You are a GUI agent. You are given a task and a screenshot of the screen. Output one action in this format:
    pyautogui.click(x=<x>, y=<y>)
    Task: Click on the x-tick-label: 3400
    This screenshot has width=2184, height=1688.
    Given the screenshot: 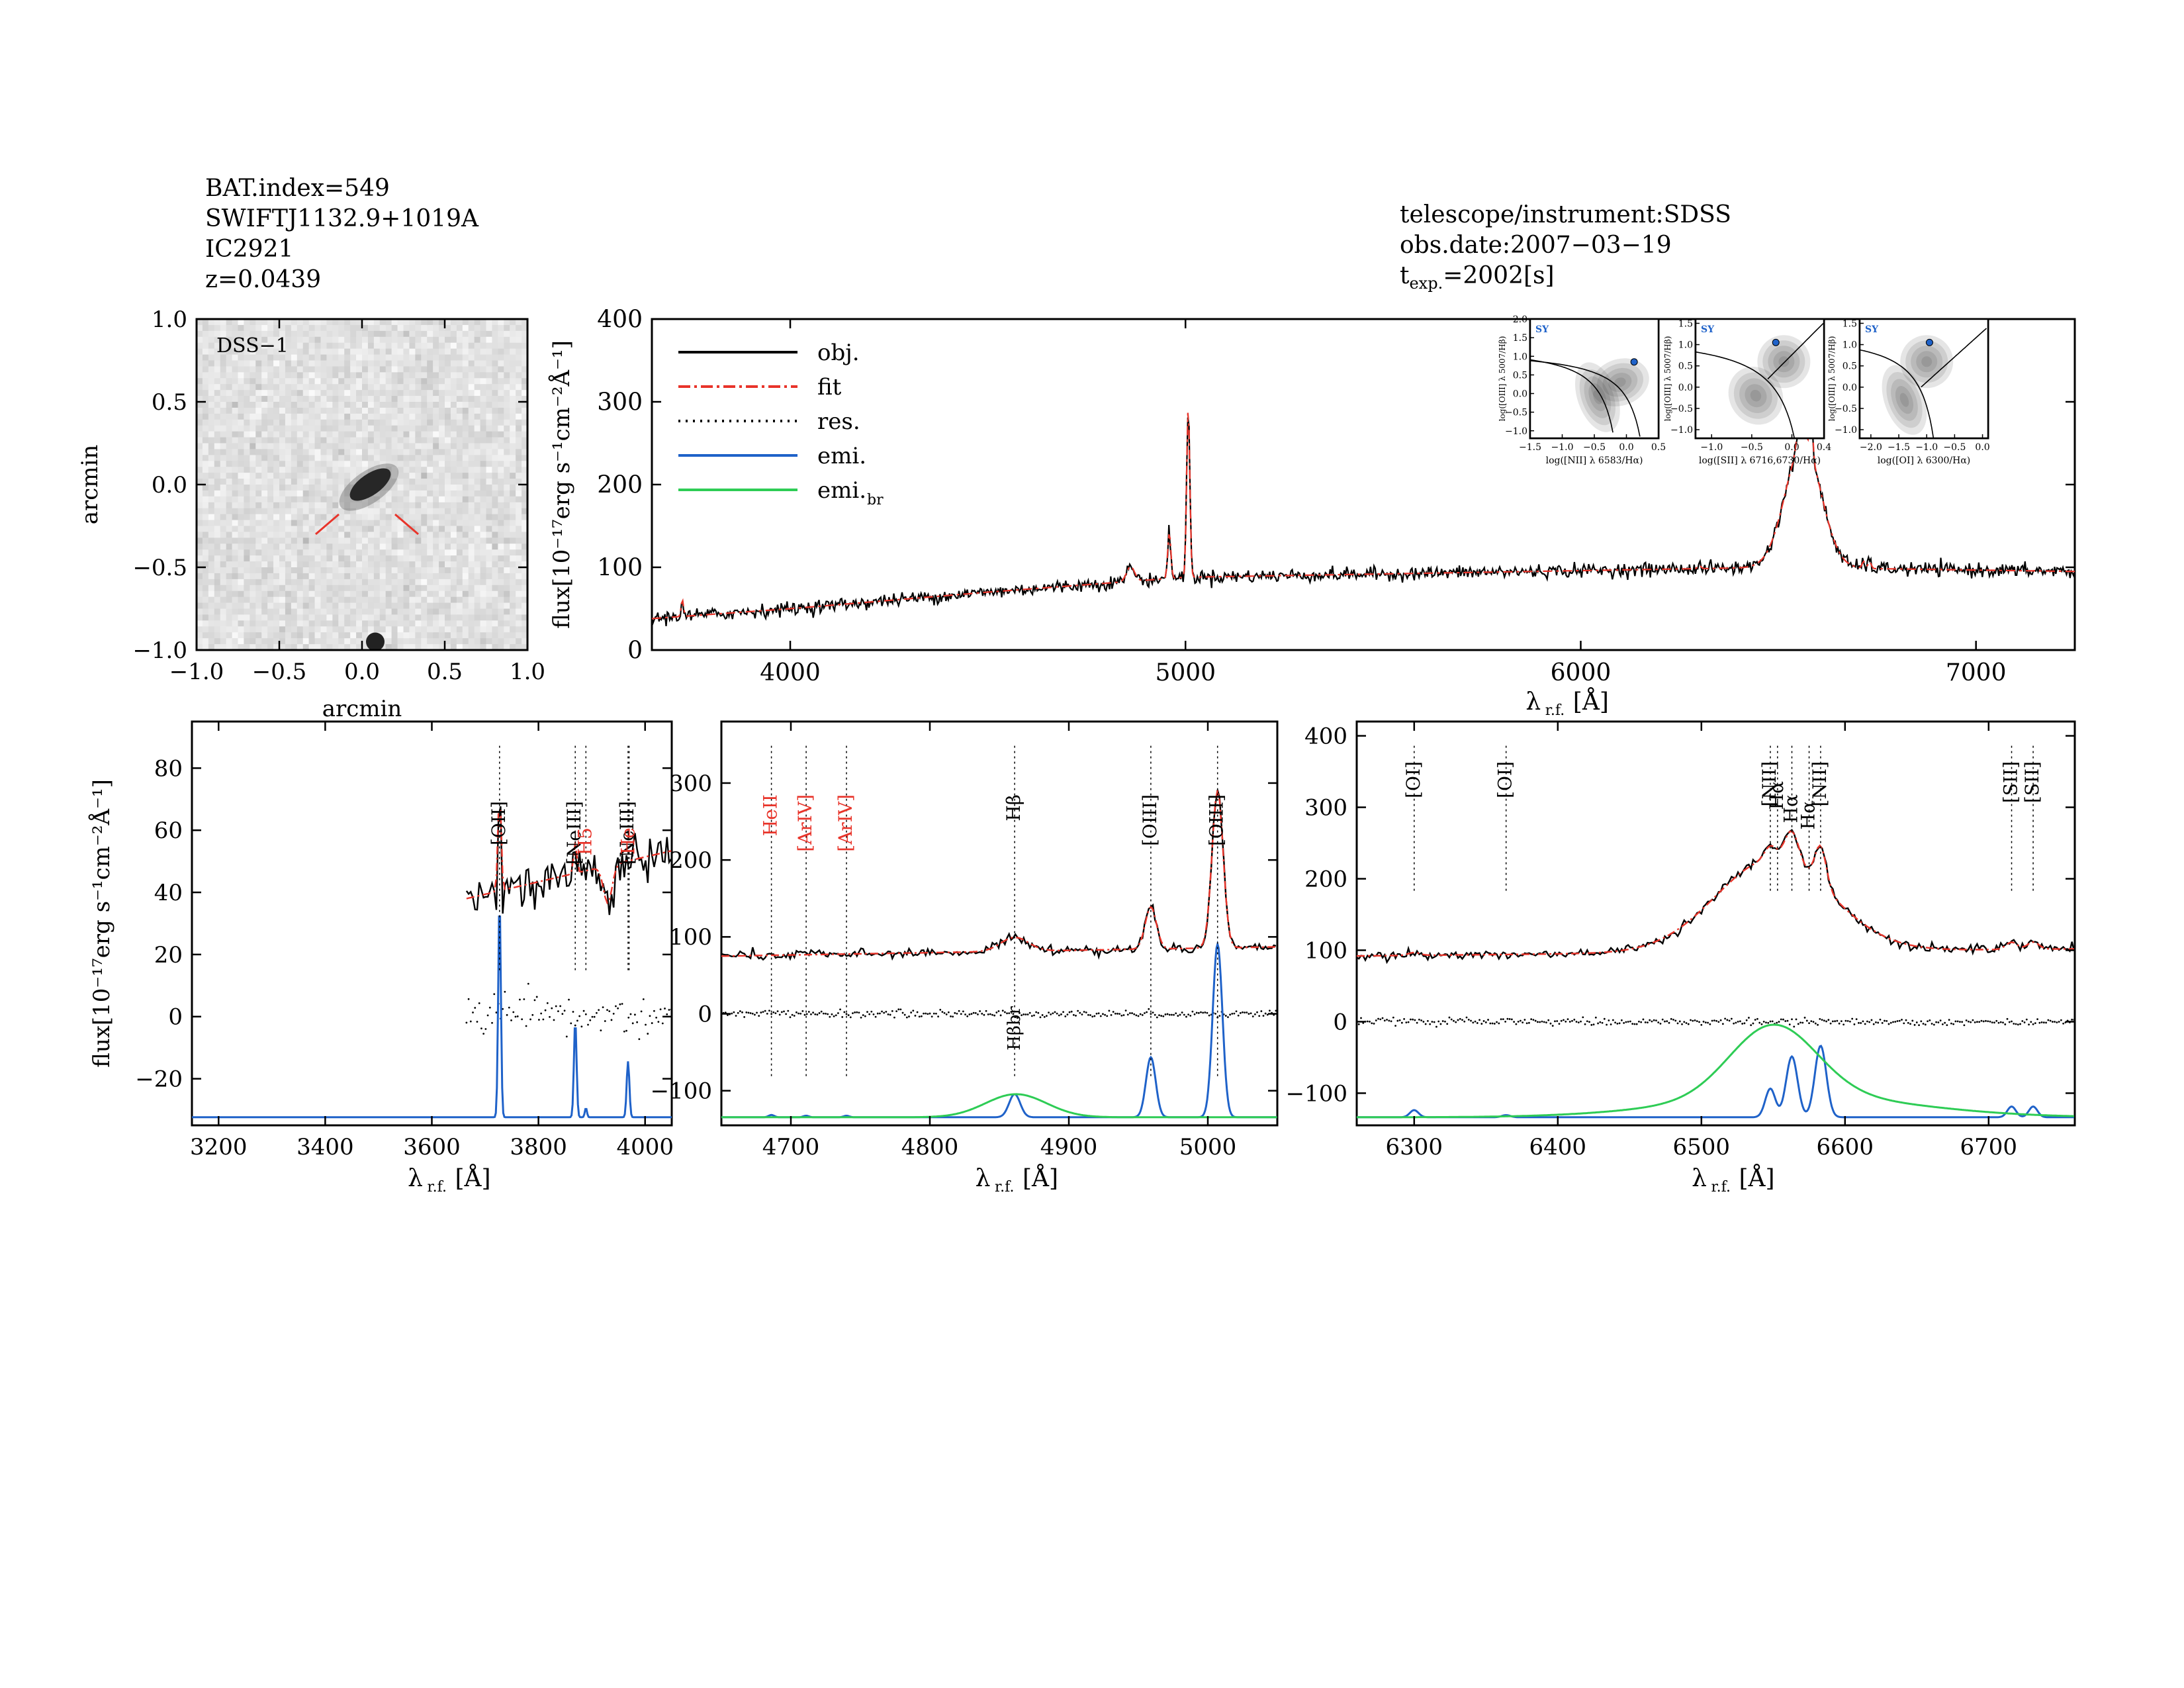 What is the action you would take?
    pyautogui.click(x=325, y=1147)
    